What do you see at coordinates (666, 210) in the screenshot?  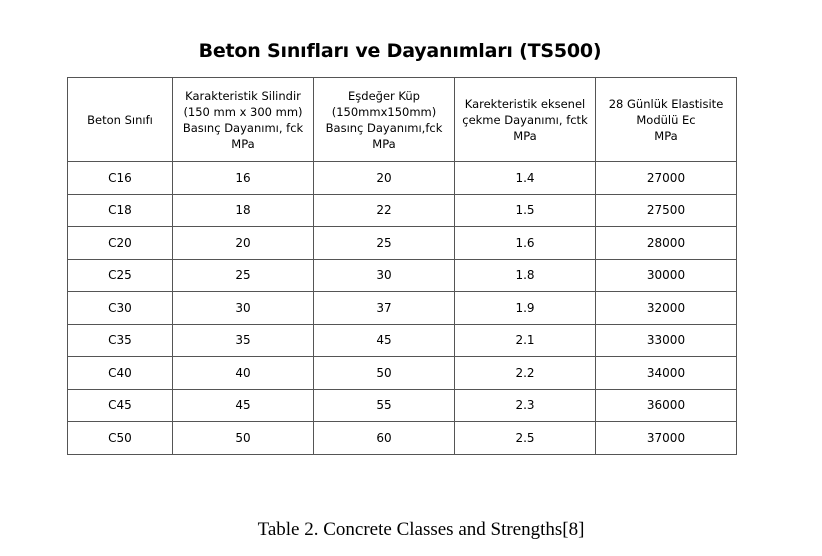 I see `cell-elastic-modulus: 27500` at bounding box center [666, 210].